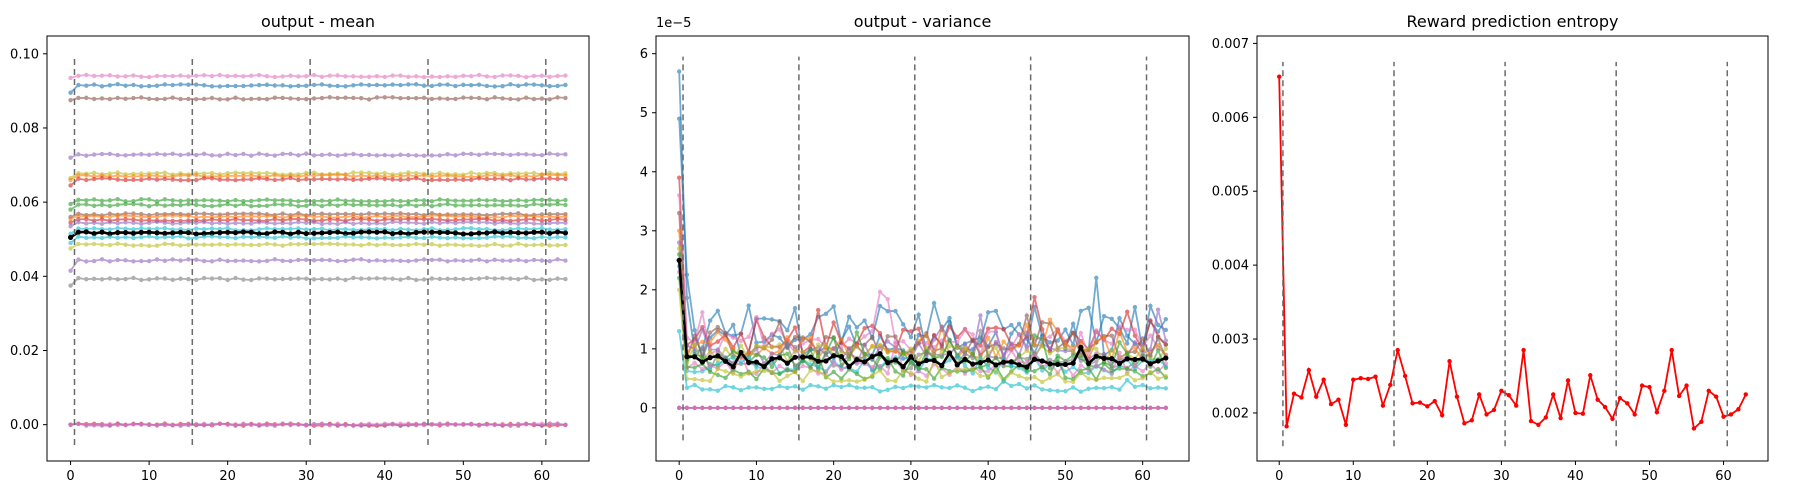  What do you see at coordinates (1723, 476) in the screenshot?
I see `x-tick-label: 60` at bounding box center [1723, 476].